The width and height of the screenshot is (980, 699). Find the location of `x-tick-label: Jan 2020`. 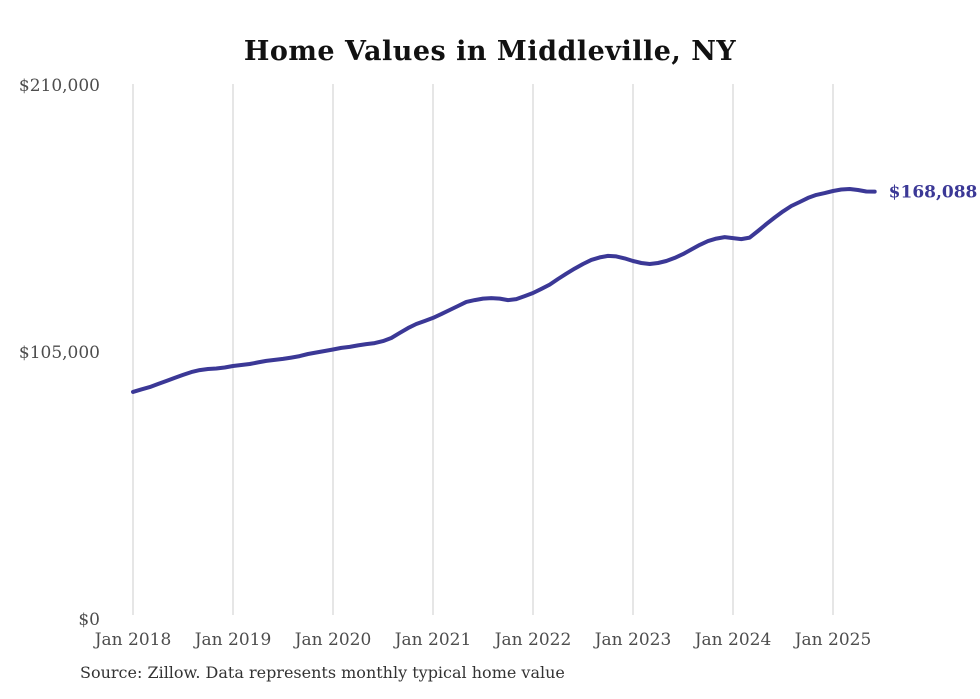

x-tick-label: Jan 2020 is located at coordinates (332, 640).